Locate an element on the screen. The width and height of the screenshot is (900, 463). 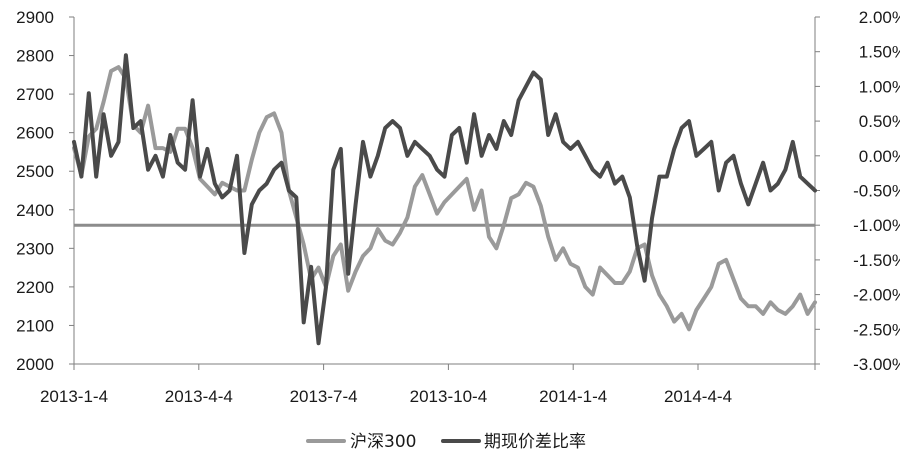
left-axis-tick-label: 2600 is located at coordinates (35, 133).